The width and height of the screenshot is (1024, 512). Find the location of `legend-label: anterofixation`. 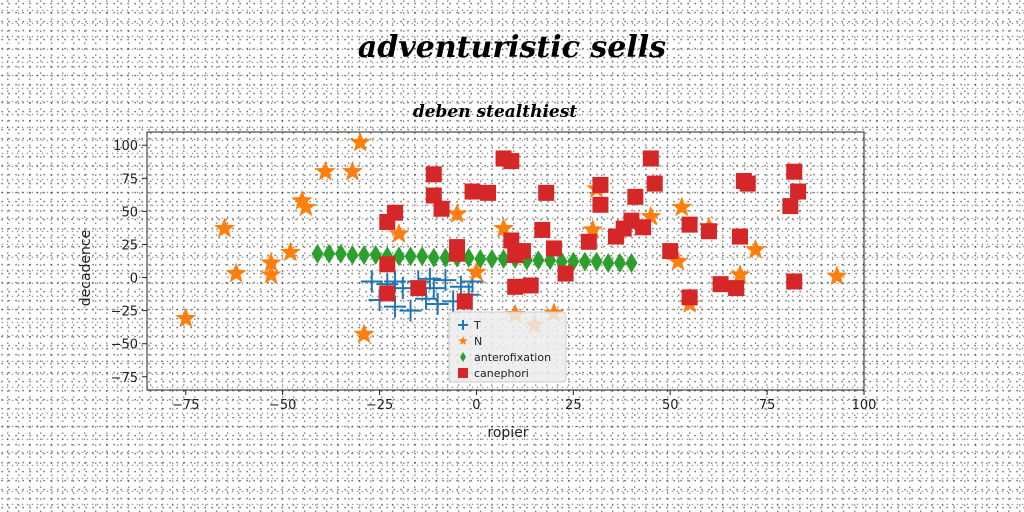

legend-label: anterofixation is located at coordinates (512, 357).